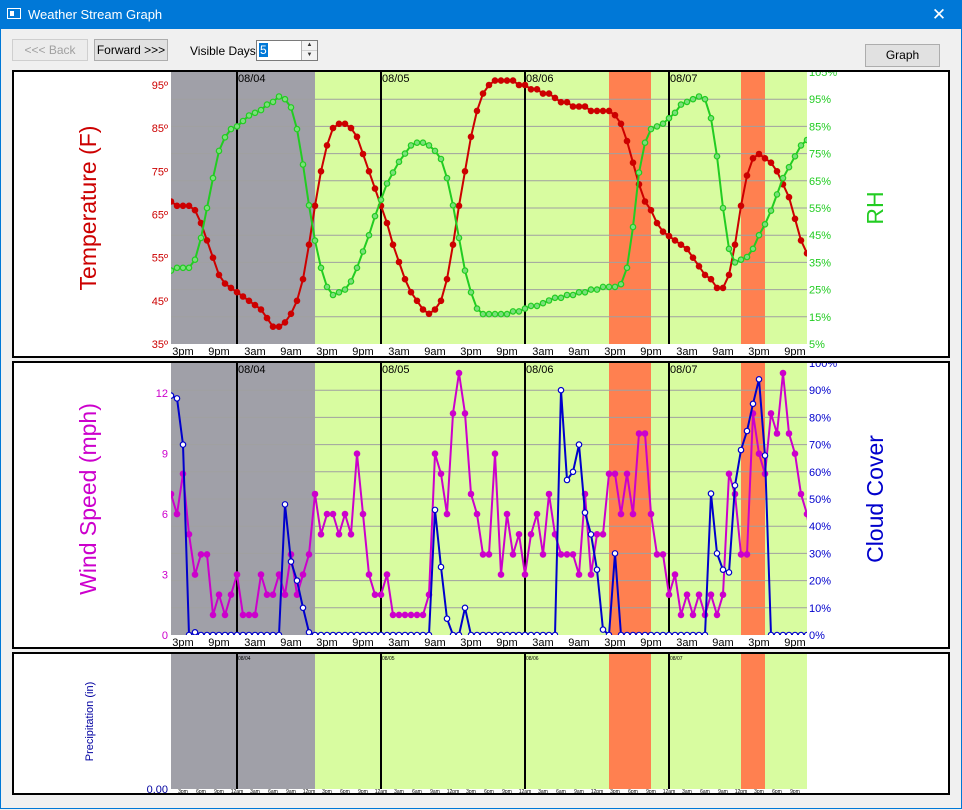 This screenshot has width=962, height=810. I want to click on left-axis-tick-label: 0, so click(165, 636).